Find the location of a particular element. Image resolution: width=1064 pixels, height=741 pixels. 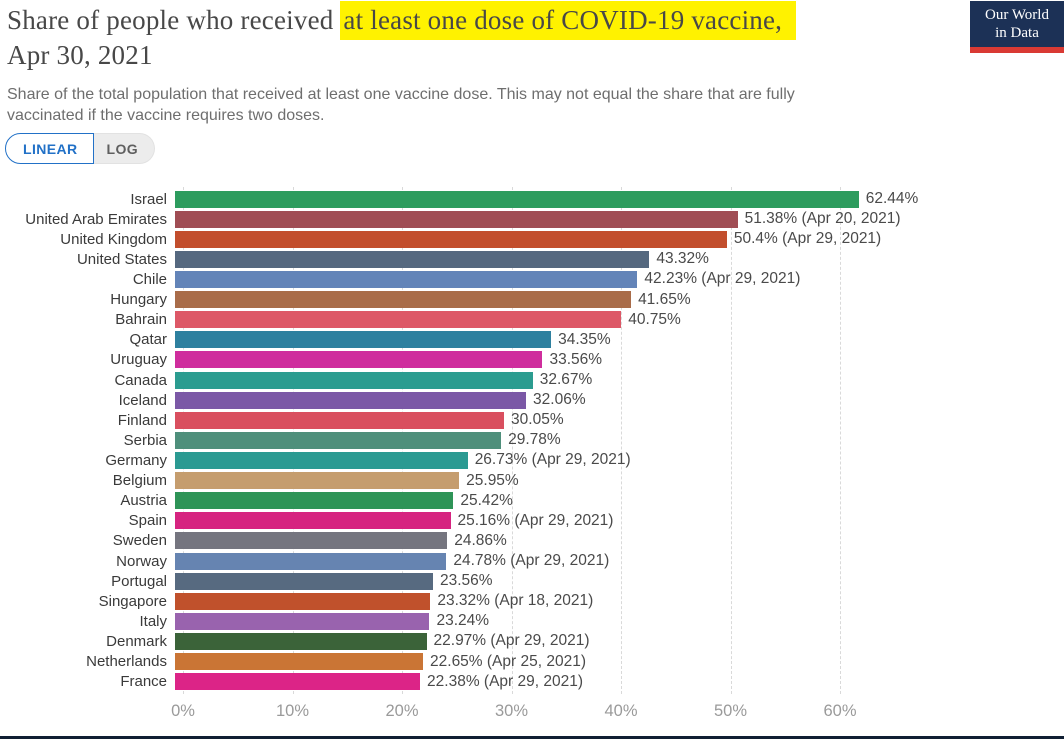

x-axis: 0% 10% 20% 30% 40% 50% 60% is located at coordinates (607, 714).